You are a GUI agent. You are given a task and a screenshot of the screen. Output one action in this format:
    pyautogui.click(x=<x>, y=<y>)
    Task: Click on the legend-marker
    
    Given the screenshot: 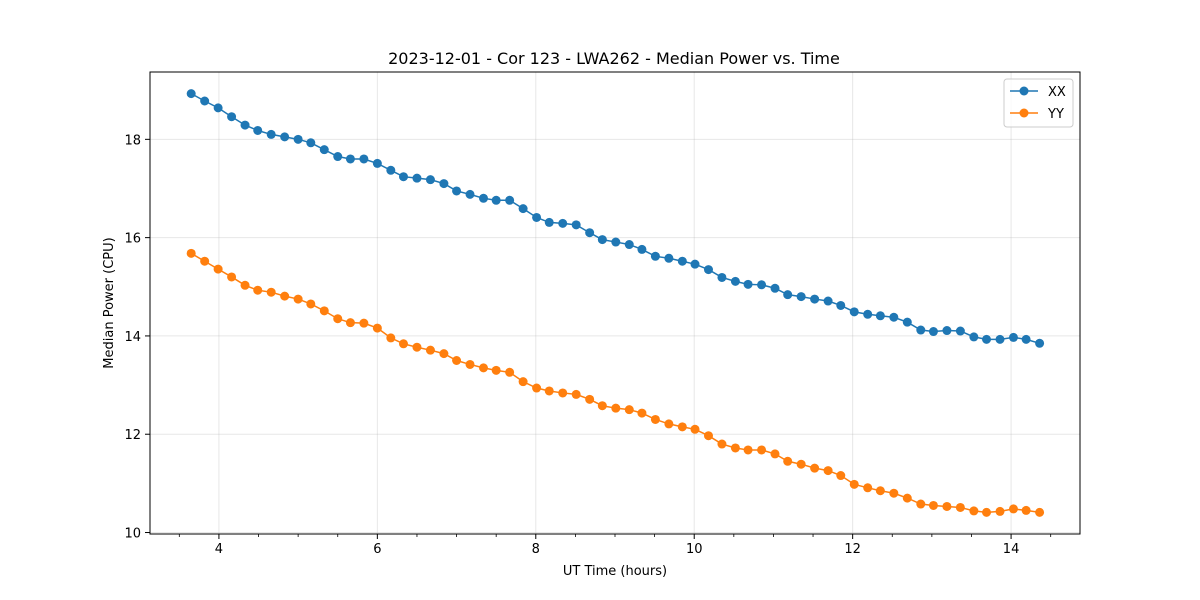 What is the action you would take?
    pyautogui.click(x=1024, y=91)
    